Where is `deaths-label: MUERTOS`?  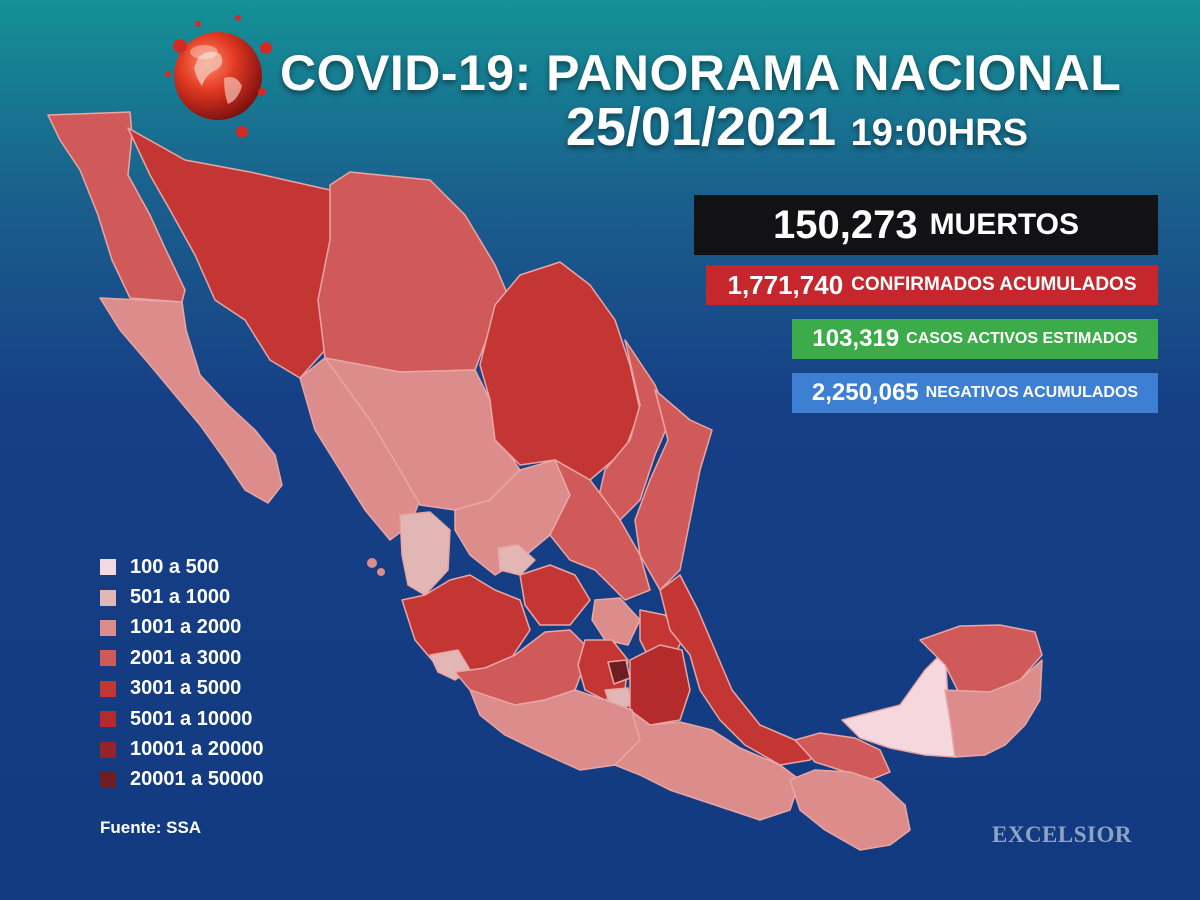
deaths-label: MUERTOS is located at coordinates (1004, 224).